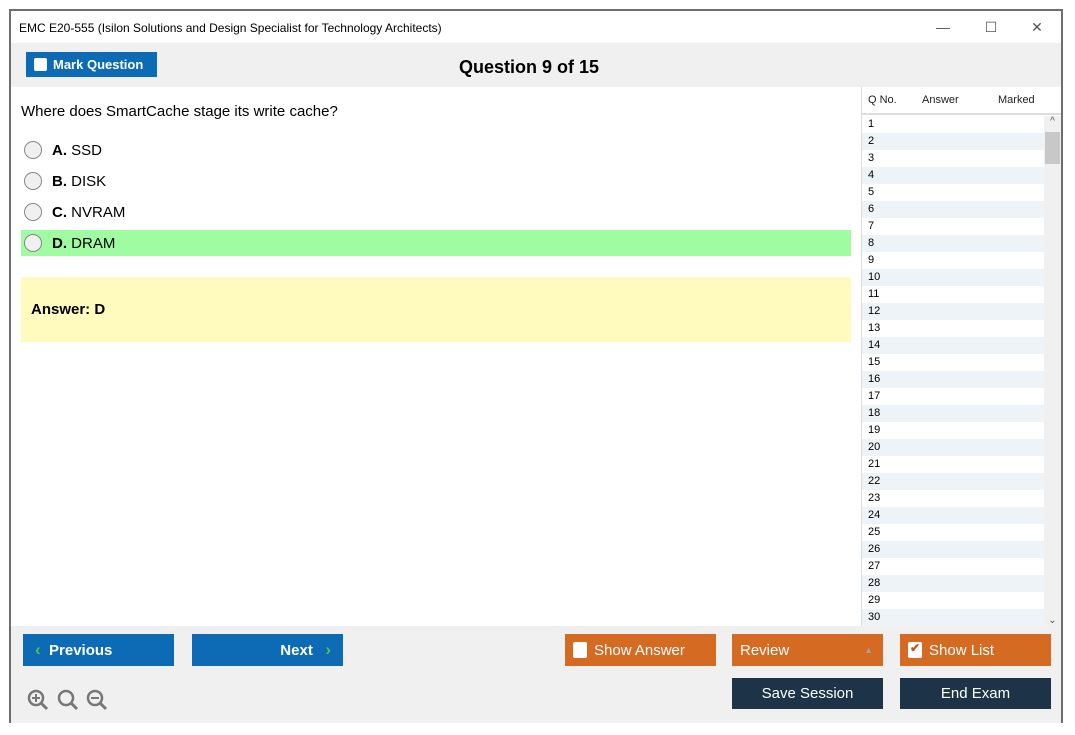  I want to click on option-b: B. DISK, so click(436, 181).